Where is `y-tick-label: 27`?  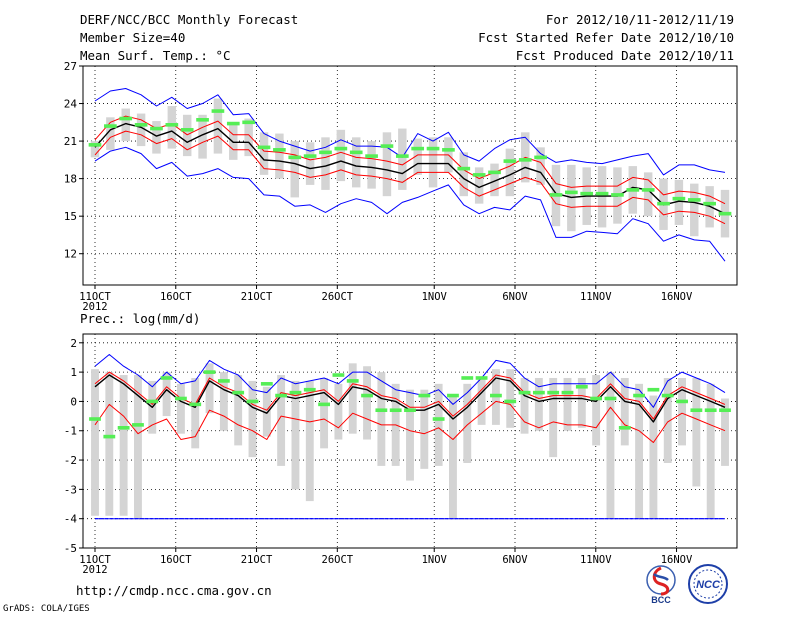 y-tick-label: 27 is located at coordinates (70, 66).